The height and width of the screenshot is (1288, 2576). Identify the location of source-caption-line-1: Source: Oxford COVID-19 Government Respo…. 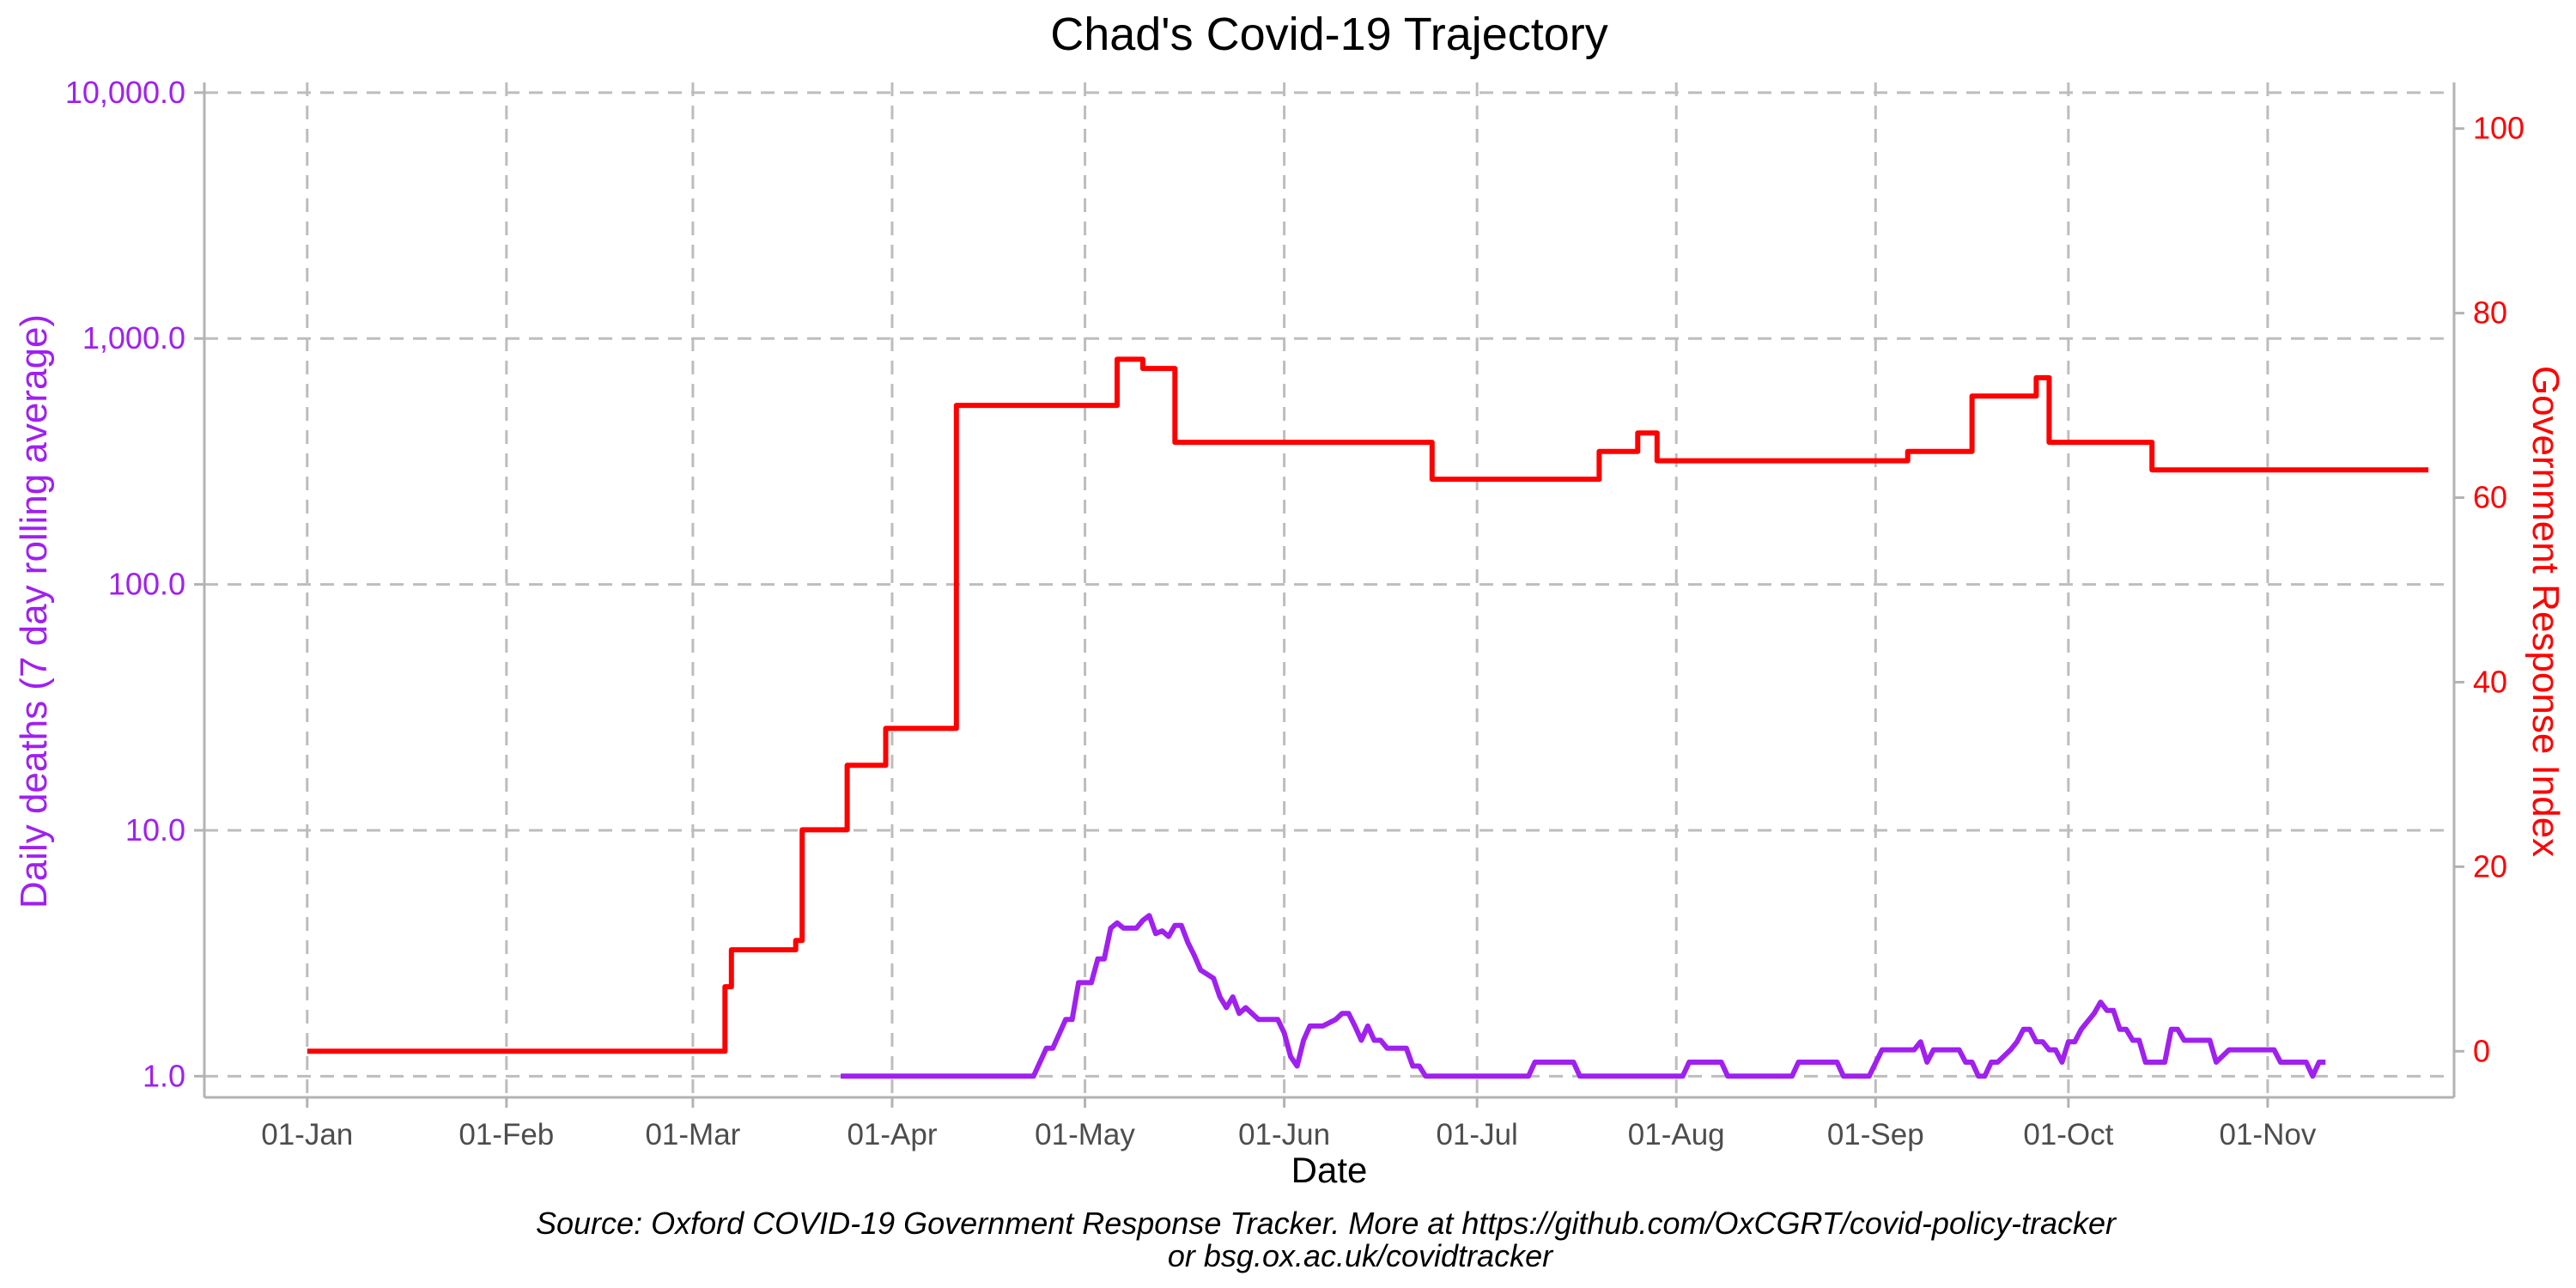
(1327, 1224).